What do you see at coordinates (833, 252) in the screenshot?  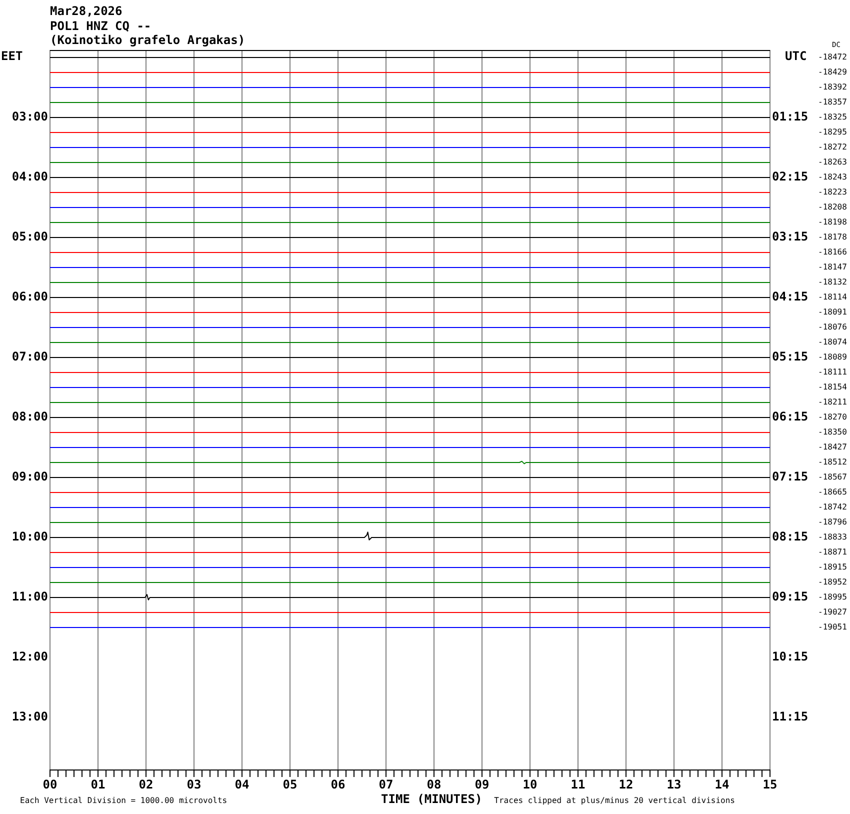 I see `text: -18166` at bounding box center [833, 252].